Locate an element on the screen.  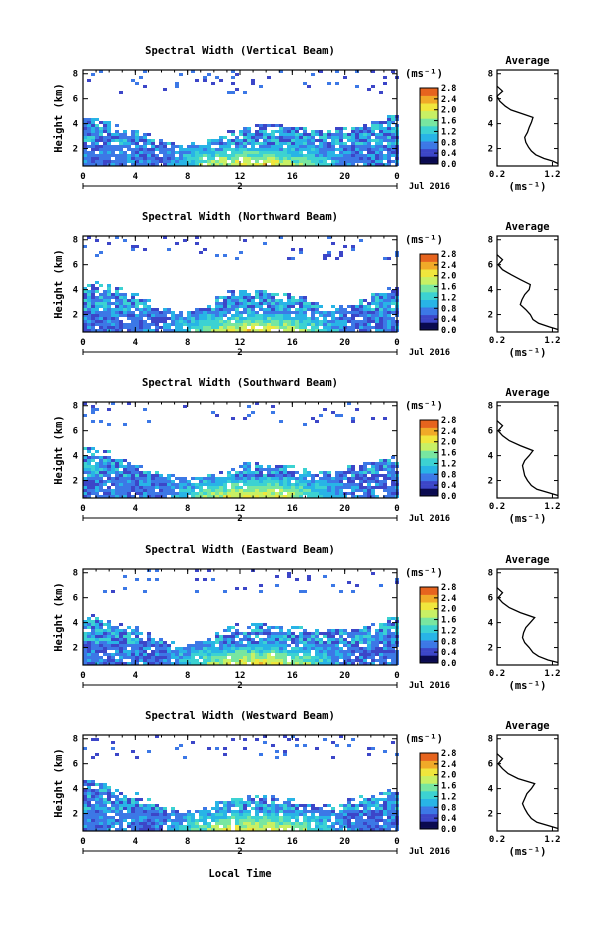
y-tick-label: 8 is located at coordinates (75, 75).